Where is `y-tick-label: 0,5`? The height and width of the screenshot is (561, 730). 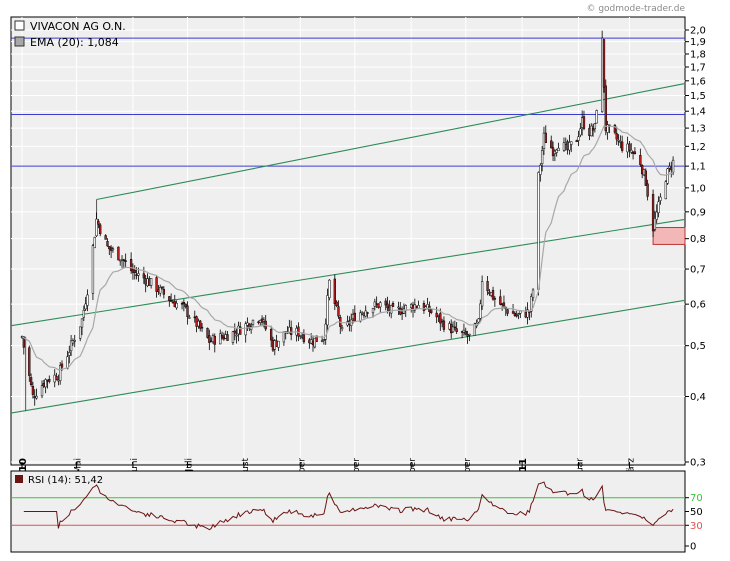
y-tick-label: 0,5 is located at coordinates (698, 346).